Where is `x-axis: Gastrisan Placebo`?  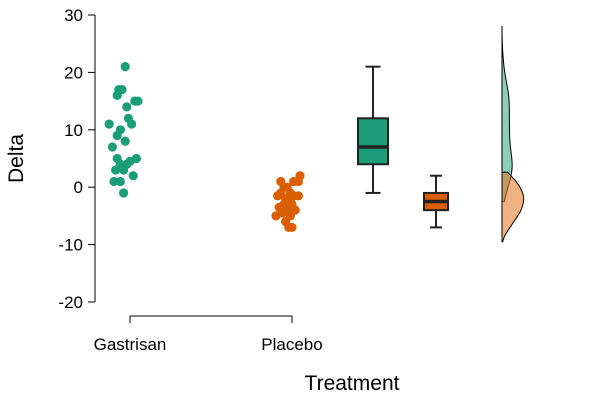
x-axis: Gastrisan Placebo is located at coordinates (208, 334).